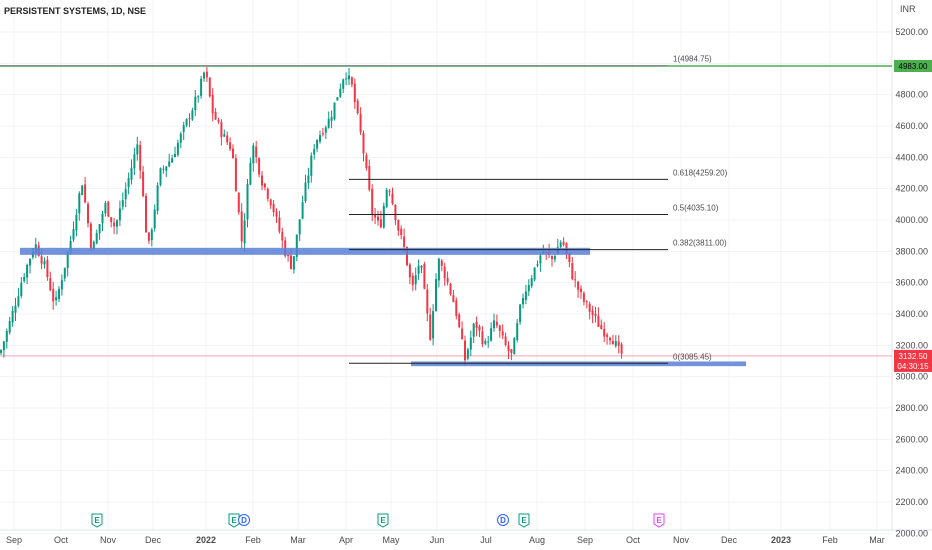 This screenshot has width=932, height=550. Describe the element at coordinates (633, 540) in the screenshot. I see `x-tick-label: Oct` at that location.